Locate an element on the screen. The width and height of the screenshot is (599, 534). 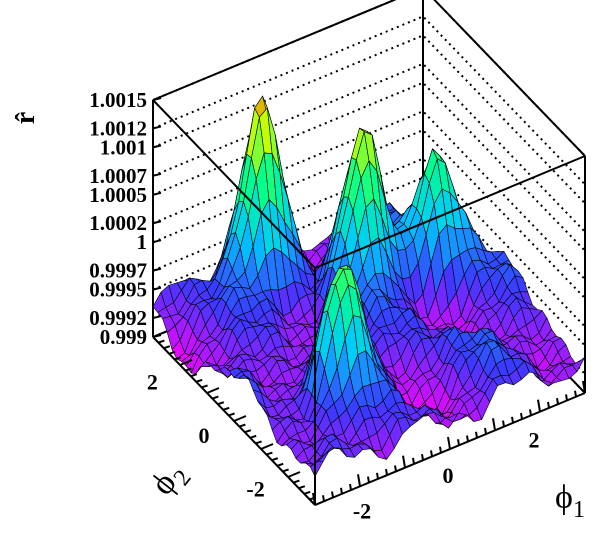
y-axis-title: ϕ 2 is located at coordinates (170, 483).